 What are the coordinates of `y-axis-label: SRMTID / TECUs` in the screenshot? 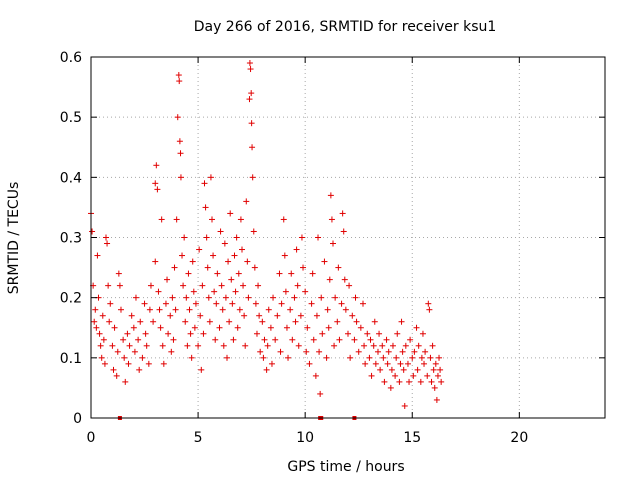 It's located at (14, 238).